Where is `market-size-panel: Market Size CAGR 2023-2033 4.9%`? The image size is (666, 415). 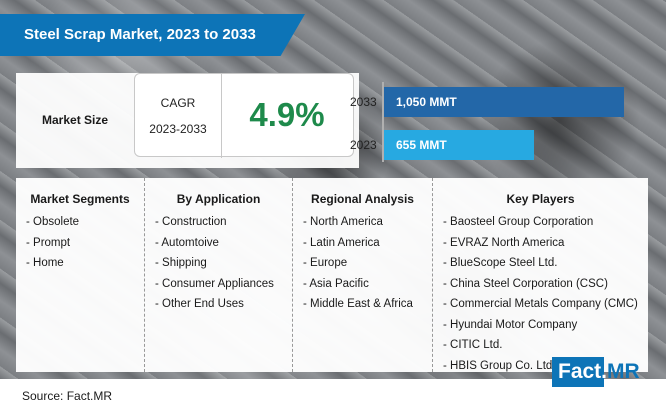 market-size-panel: Market Size CAGR 2023-2033 4.9% is located at coordinates (187, 120).